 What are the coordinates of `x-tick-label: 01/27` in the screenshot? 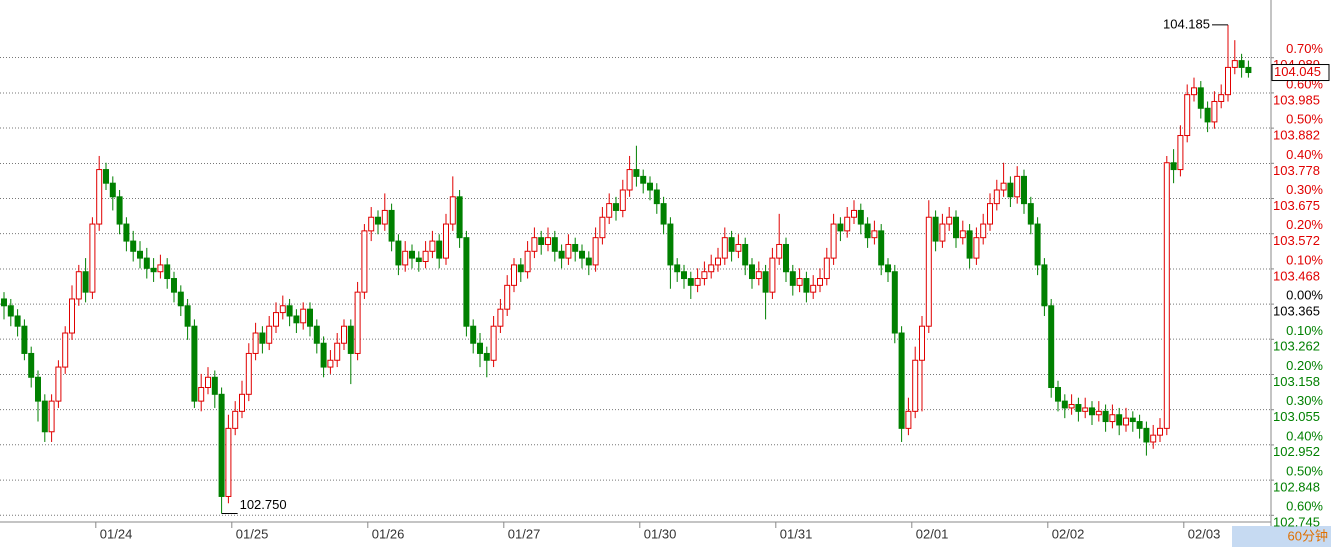 It's located at (524, 533).